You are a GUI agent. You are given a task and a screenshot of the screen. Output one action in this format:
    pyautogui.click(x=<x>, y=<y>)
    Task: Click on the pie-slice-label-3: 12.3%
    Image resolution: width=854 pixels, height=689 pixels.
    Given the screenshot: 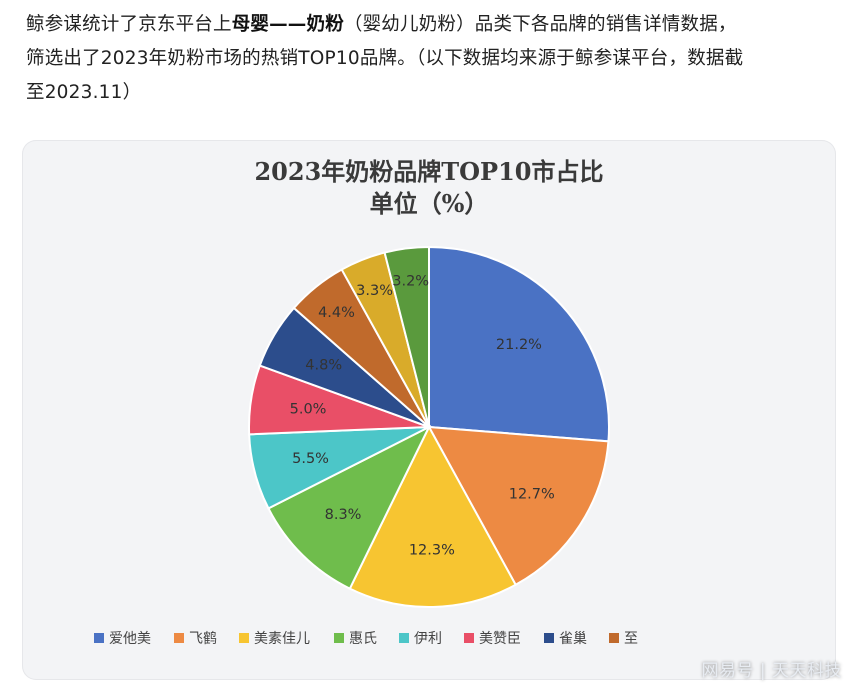 What is the action you would take?
    pyautogui.click(x=432, y=550)
    